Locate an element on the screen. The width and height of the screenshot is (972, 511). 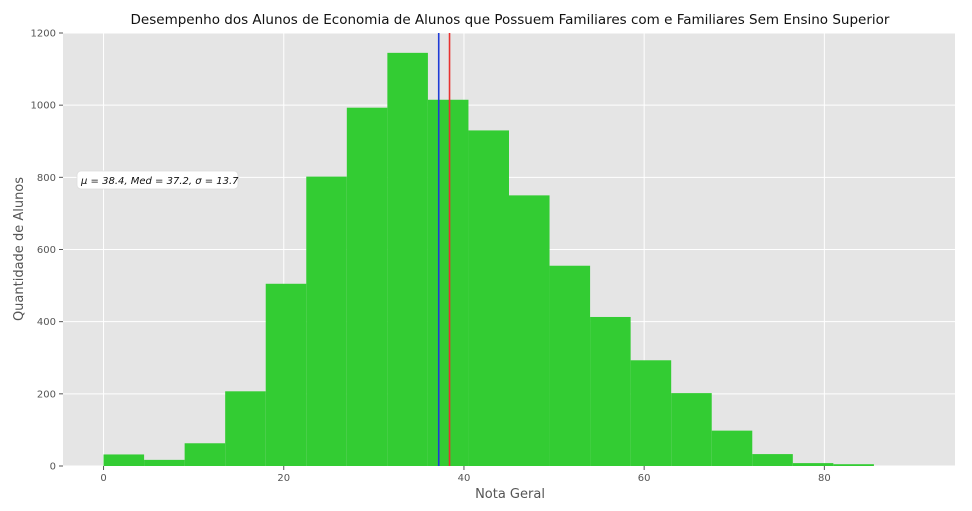
x-axis-ticks: 0 20 40 60 80 is located at coordinates (465, 475).